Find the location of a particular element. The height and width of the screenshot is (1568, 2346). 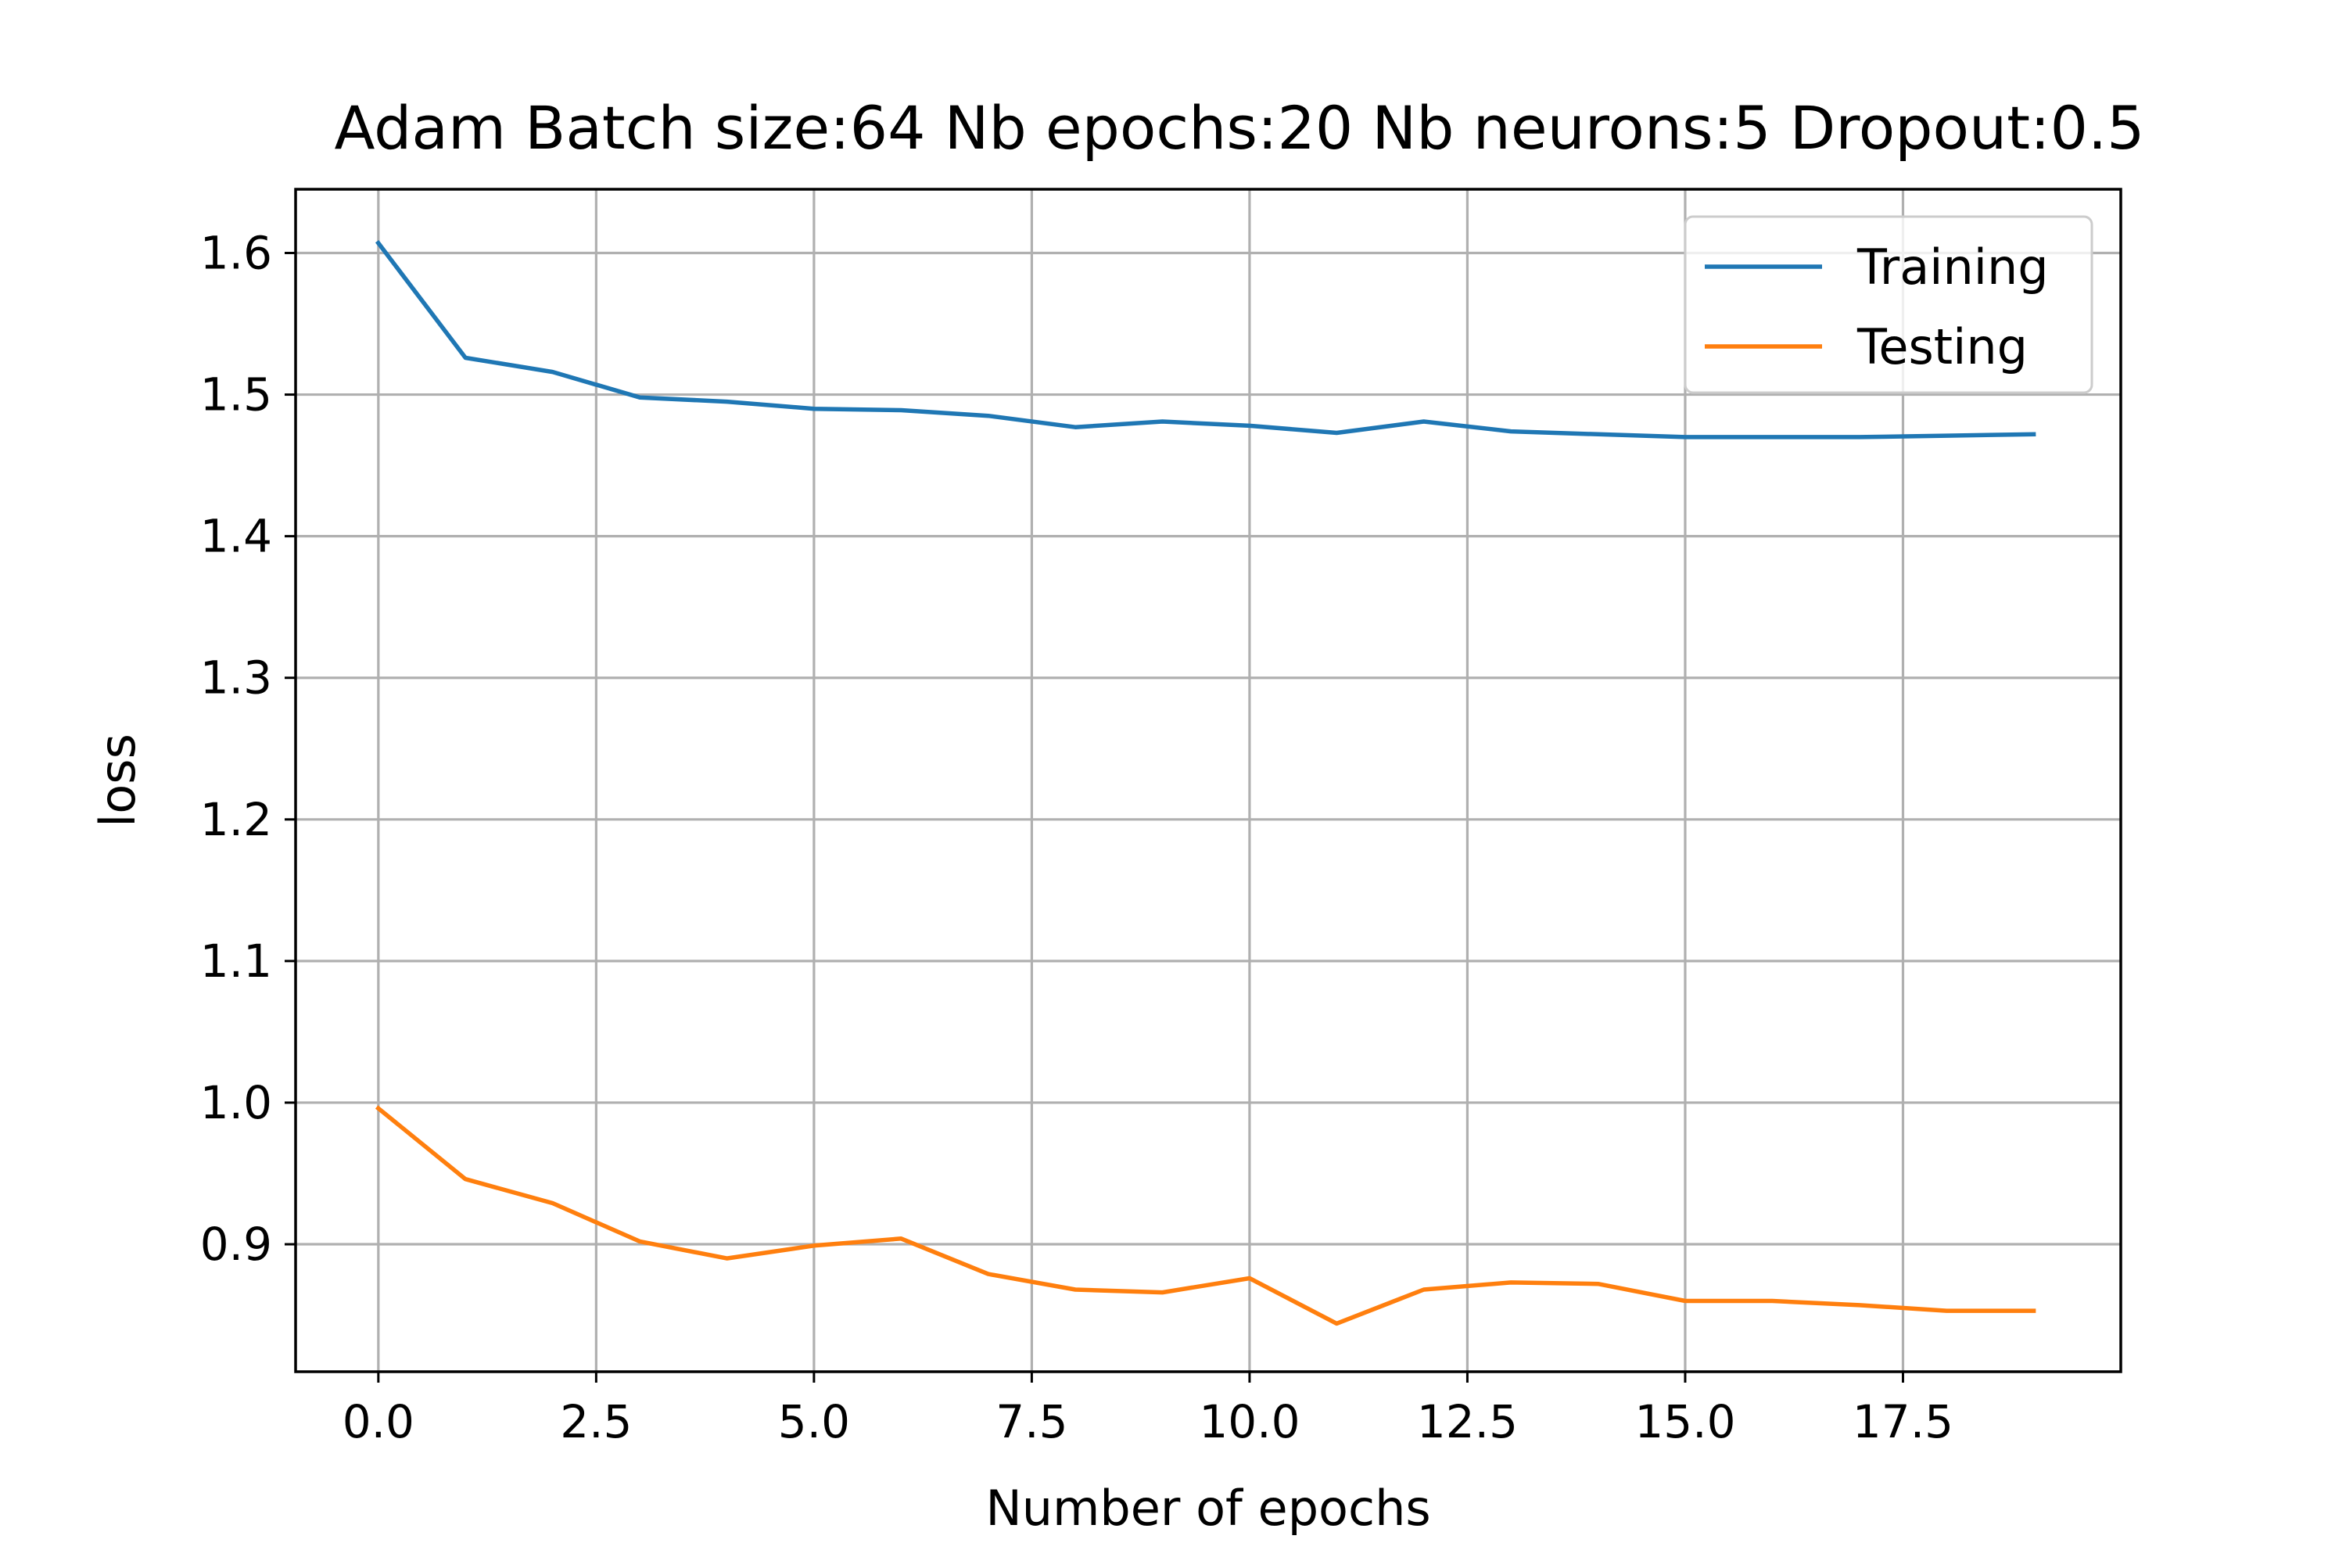

y-tick-label: 0.9 is located at coordinates (236, 1244).